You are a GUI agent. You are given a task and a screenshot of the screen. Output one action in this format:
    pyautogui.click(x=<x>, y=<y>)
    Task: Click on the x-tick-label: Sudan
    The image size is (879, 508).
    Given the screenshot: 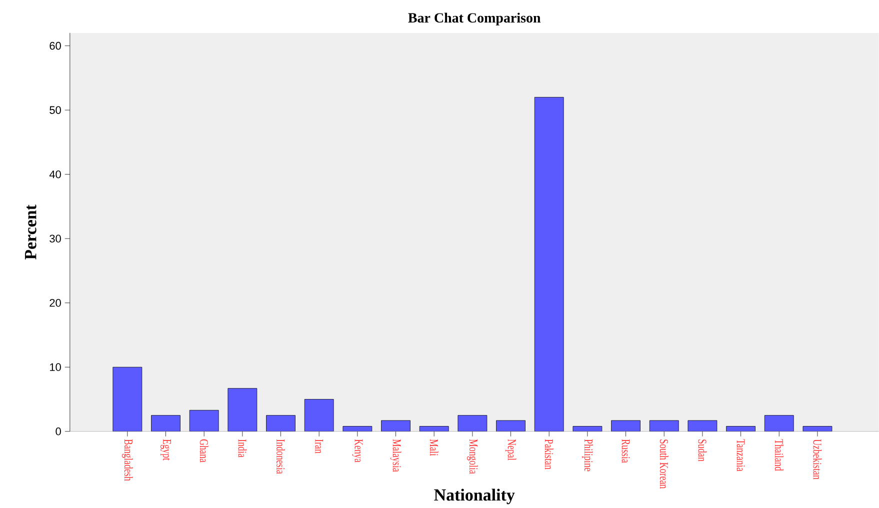 What is the action you would take?
    pyautogui.click(x=702, y=451)
    